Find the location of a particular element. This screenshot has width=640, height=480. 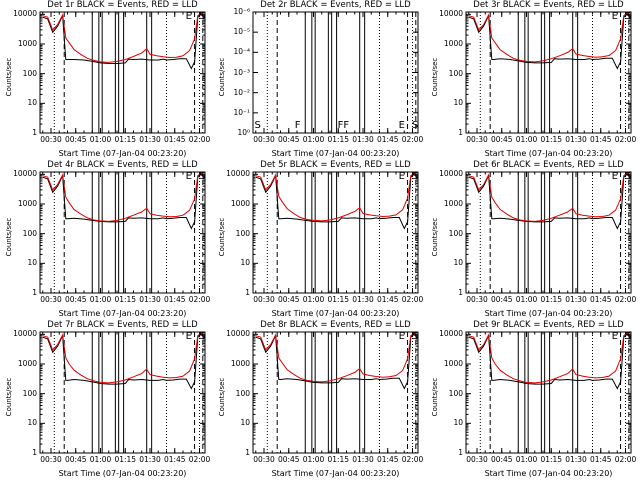

flare-mark-label: FF is located at coordinates (343, 125).